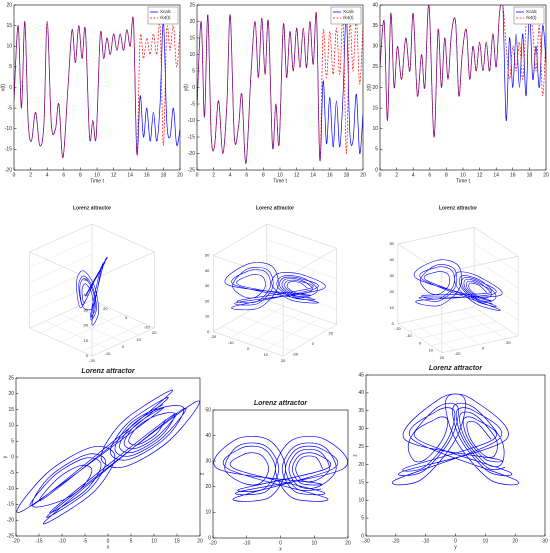  I want to click on x-tick-label: 30, so click(545, 541).